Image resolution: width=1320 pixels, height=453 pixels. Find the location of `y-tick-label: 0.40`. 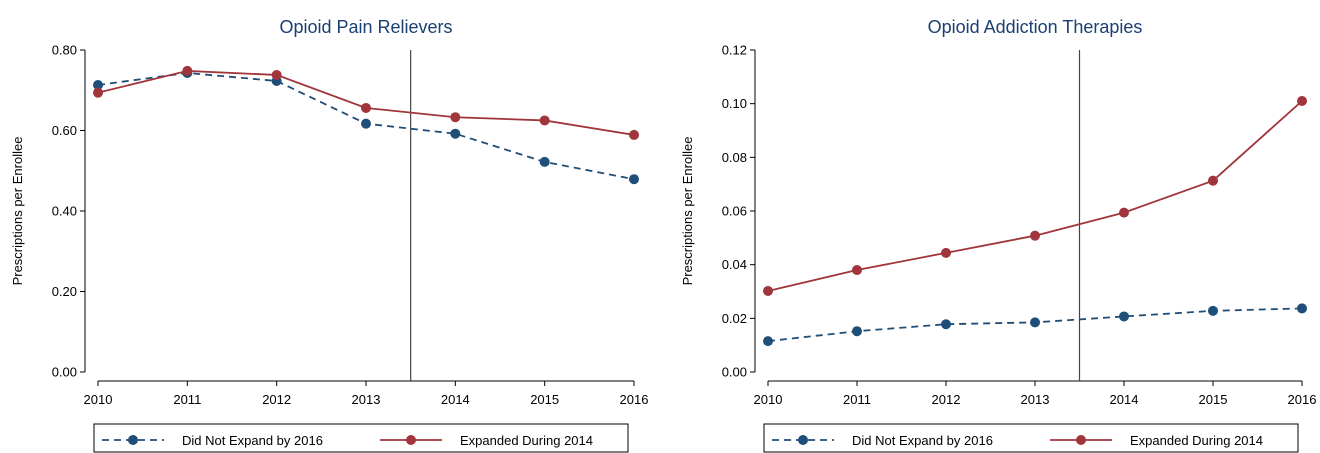

y-tick-label: 0.40 is located at coordinates (64, 211).